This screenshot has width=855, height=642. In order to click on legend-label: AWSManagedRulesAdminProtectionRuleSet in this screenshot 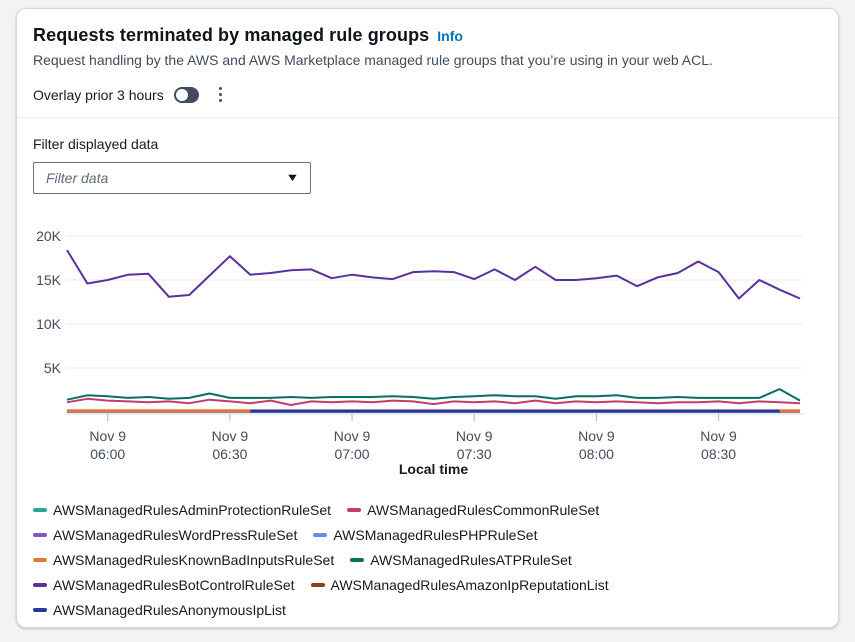, I will do `click(192, 510)`.